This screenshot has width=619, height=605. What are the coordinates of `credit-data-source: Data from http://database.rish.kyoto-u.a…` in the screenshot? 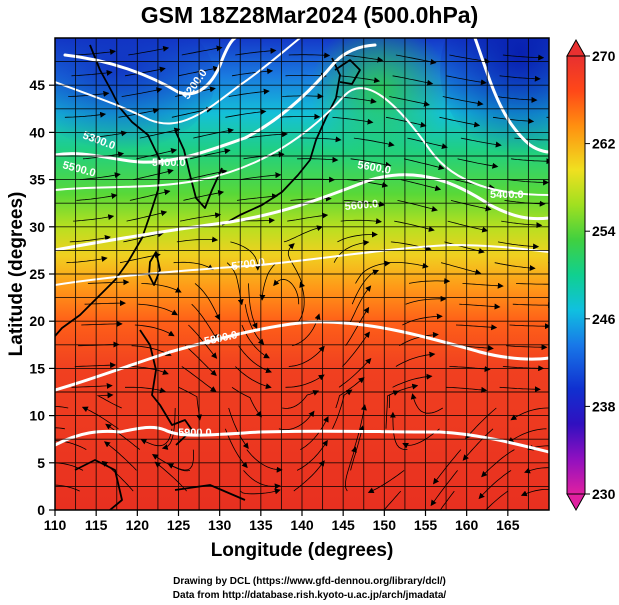 It's located at (309, 595).